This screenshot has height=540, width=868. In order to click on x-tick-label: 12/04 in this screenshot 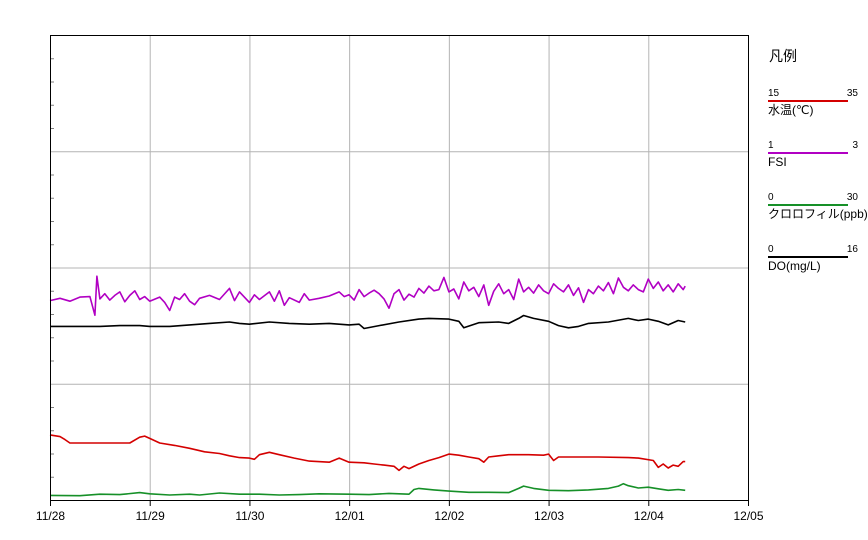, I will do `click(649, 516)`.